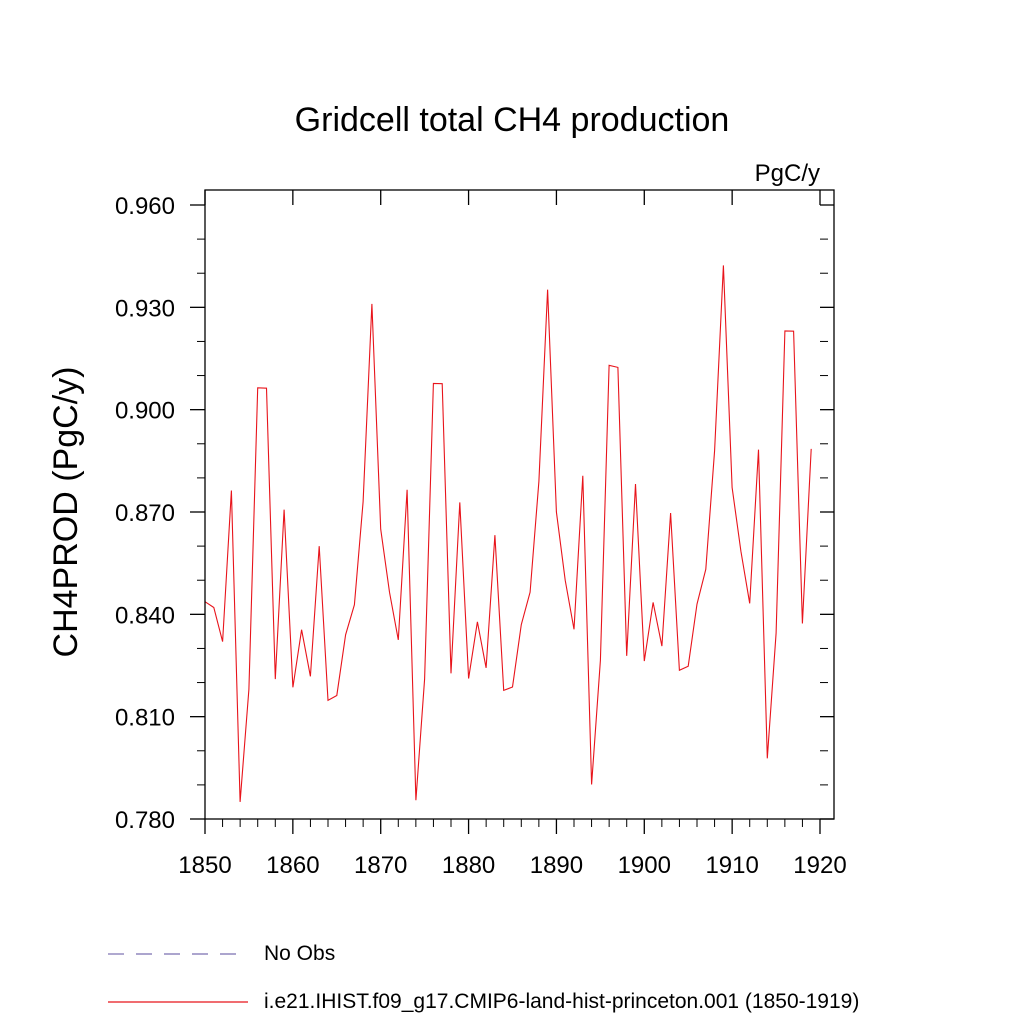 The width and height of the screenshot is (1024, 1024). I want to click on x-tick-label: 1900, so click(644, 865).